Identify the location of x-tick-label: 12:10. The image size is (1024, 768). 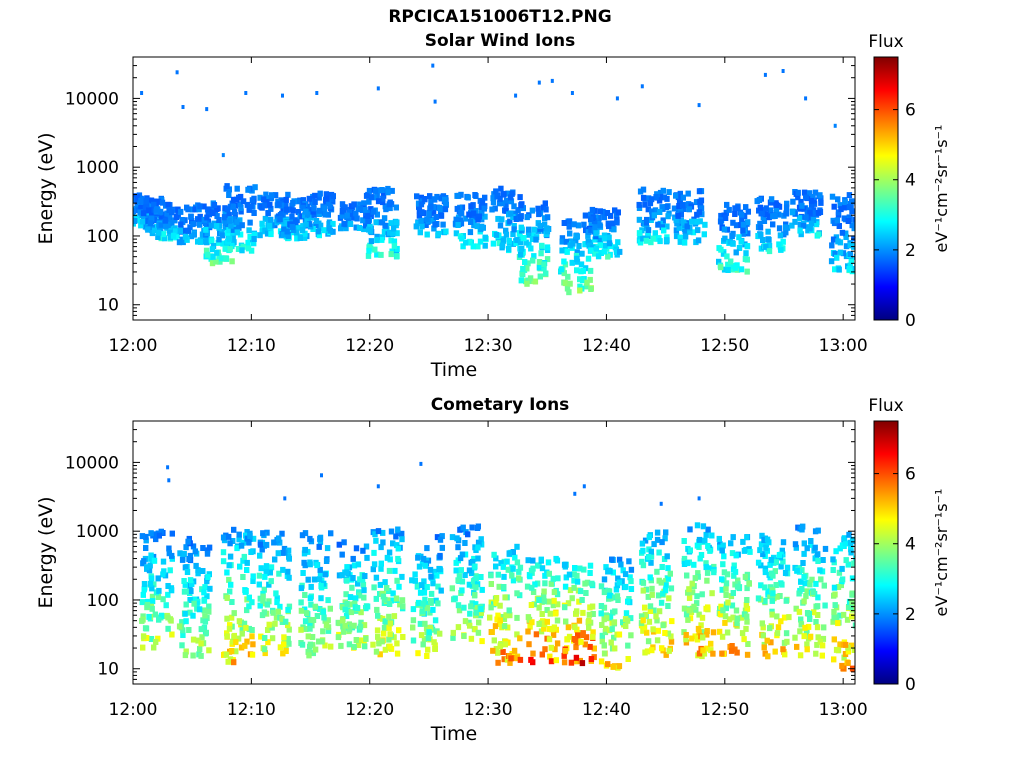
(251, 346).